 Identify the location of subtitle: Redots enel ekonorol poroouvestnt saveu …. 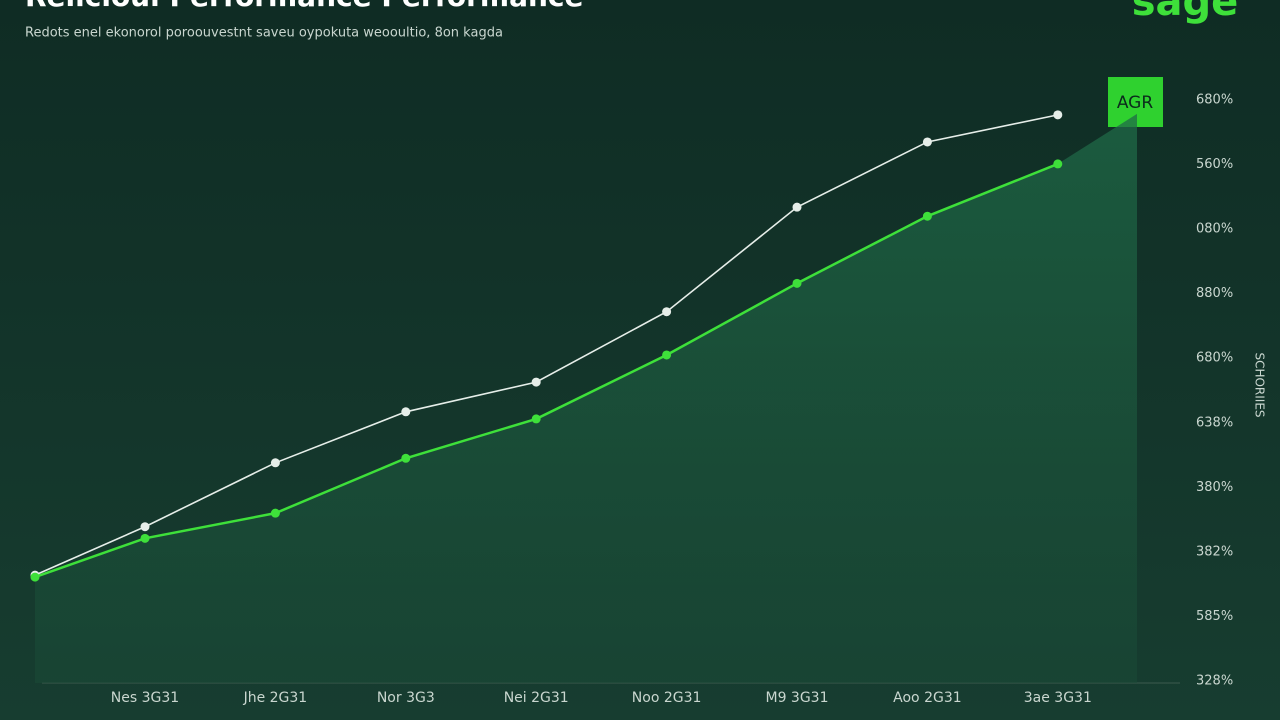
(264, 33).